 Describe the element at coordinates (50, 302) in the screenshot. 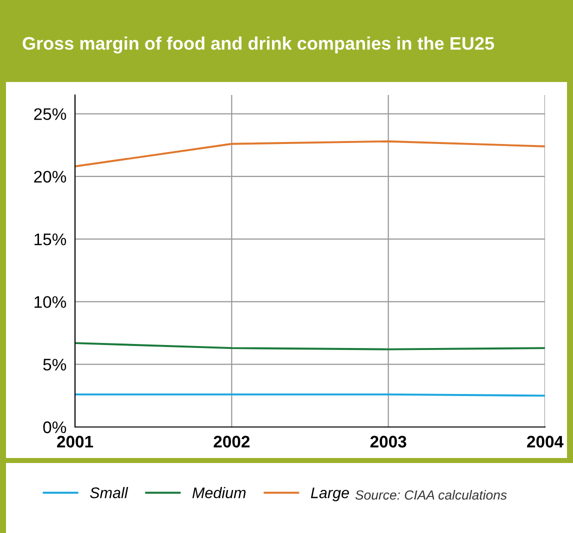

I see `y-tick-label: 10%` at that location.